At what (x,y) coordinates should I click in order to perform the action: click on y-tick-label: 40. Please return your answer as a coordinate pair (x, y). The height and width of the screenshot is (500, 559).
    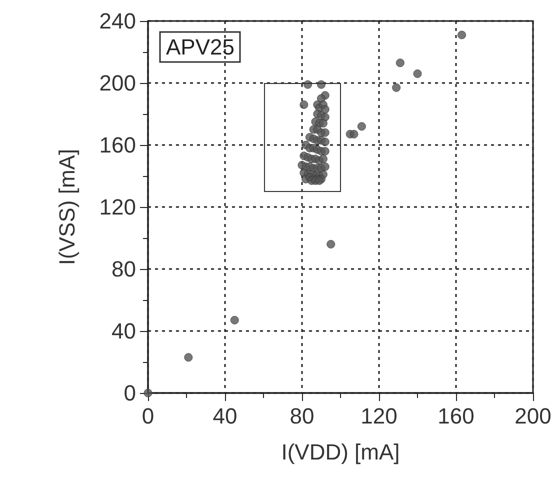
    Looking at the image, I should click on (124, 331).